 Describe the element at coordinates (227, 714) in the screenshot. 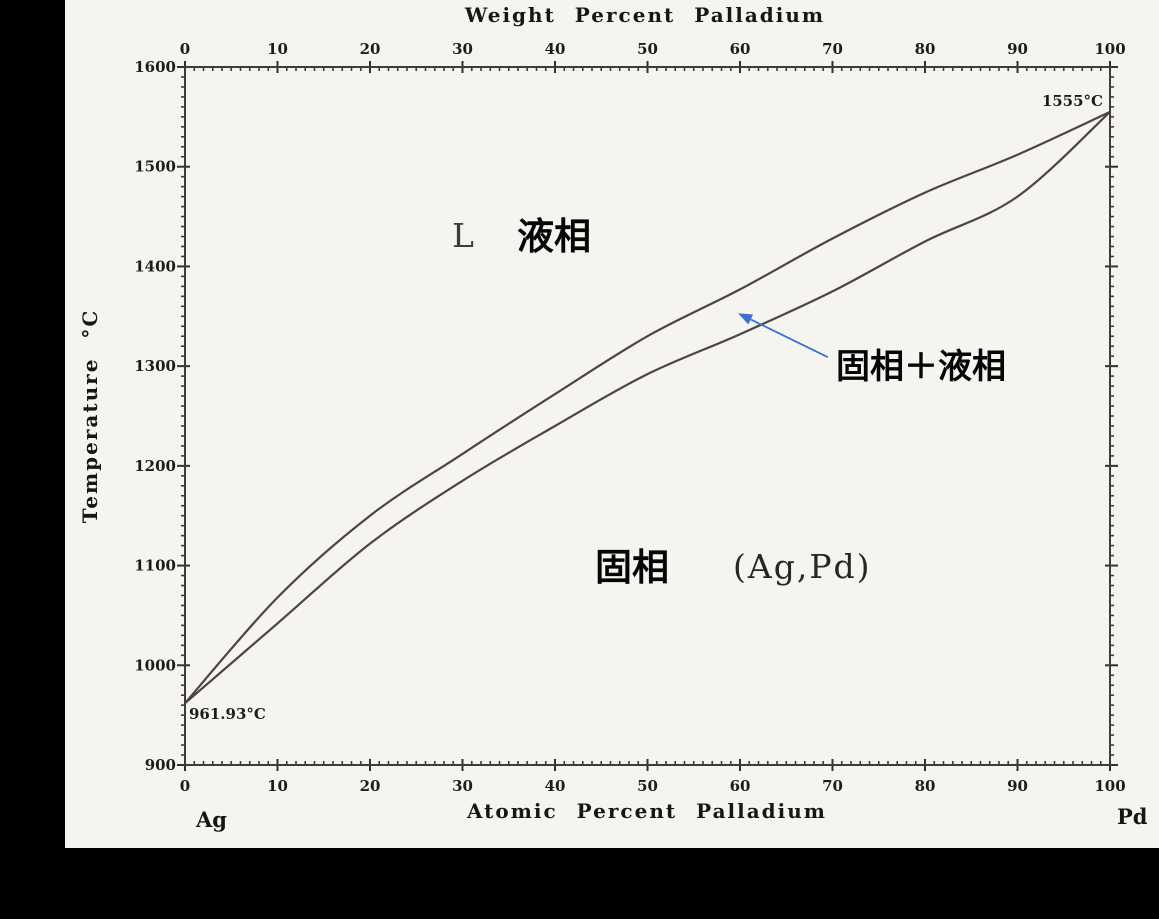

I see `ag-melting-point-annotation: 961.93°C` at that location.